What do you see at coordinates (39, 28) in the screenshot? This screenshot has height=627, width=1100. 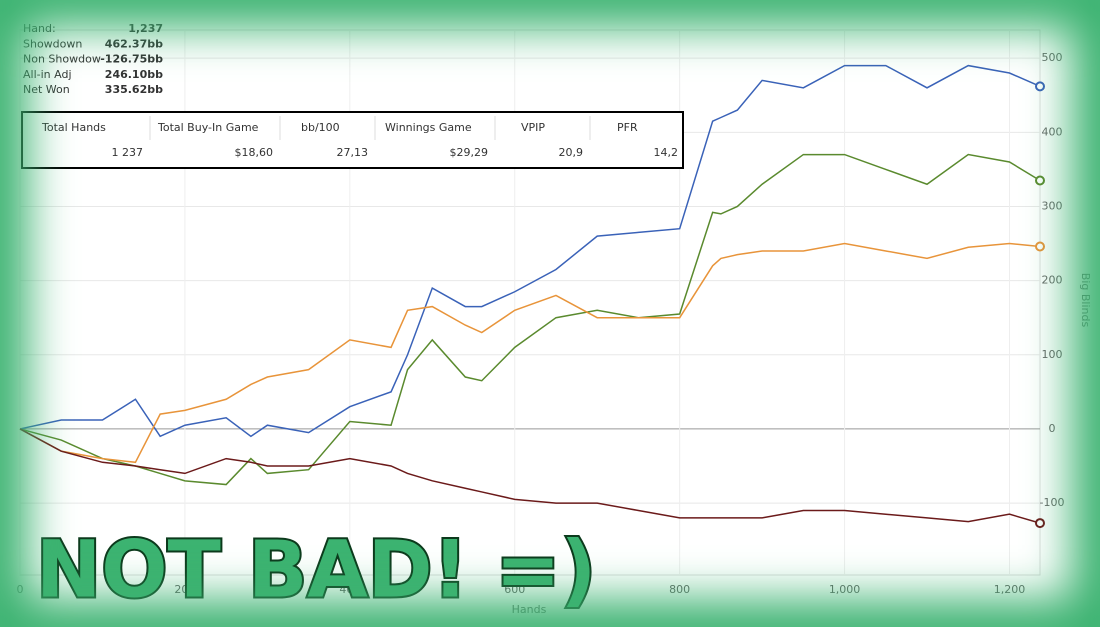 I see `stat-label: Hand:` at bounding box center [39, 28].